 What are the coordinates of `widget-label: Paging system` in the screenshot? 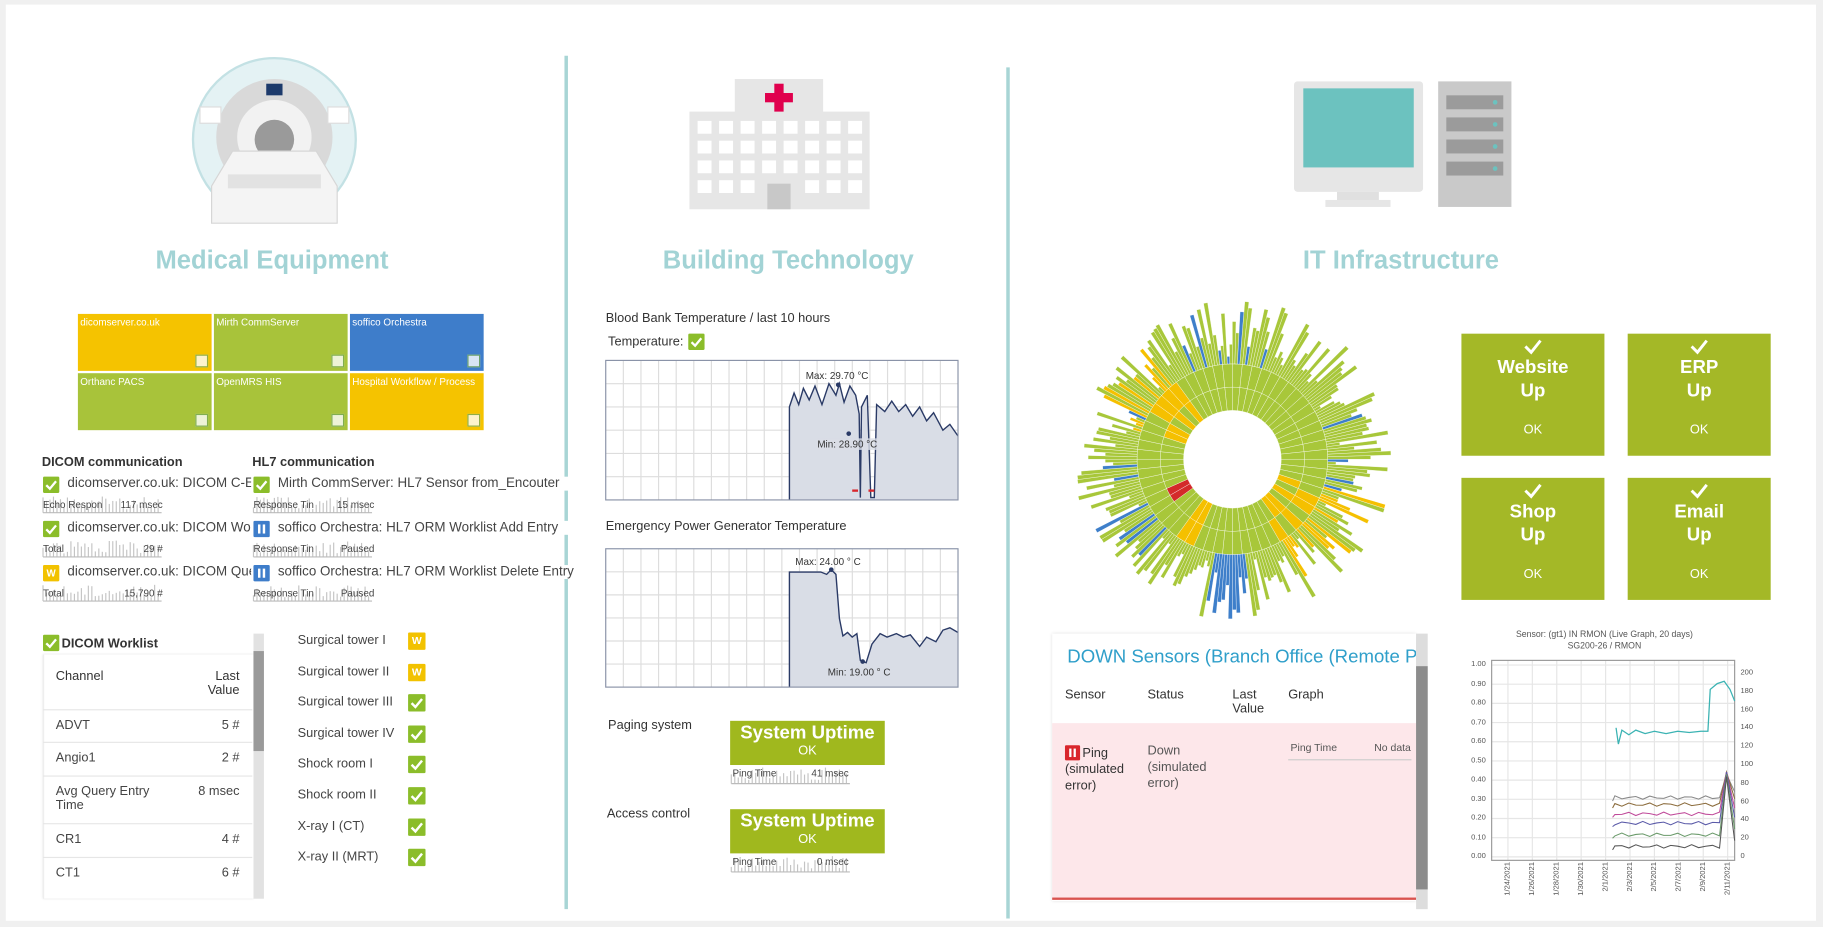 It's located at (650, 725).